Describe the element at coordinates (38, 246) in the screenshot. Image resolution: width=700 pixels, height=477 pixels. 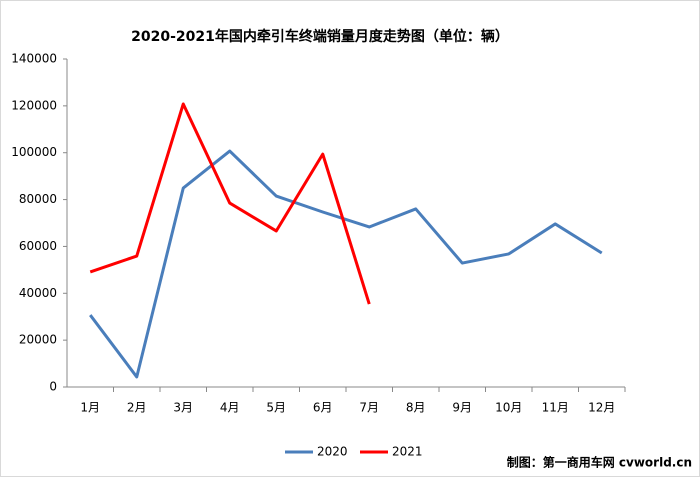
I see `y-tick-label: 60000` at that location.